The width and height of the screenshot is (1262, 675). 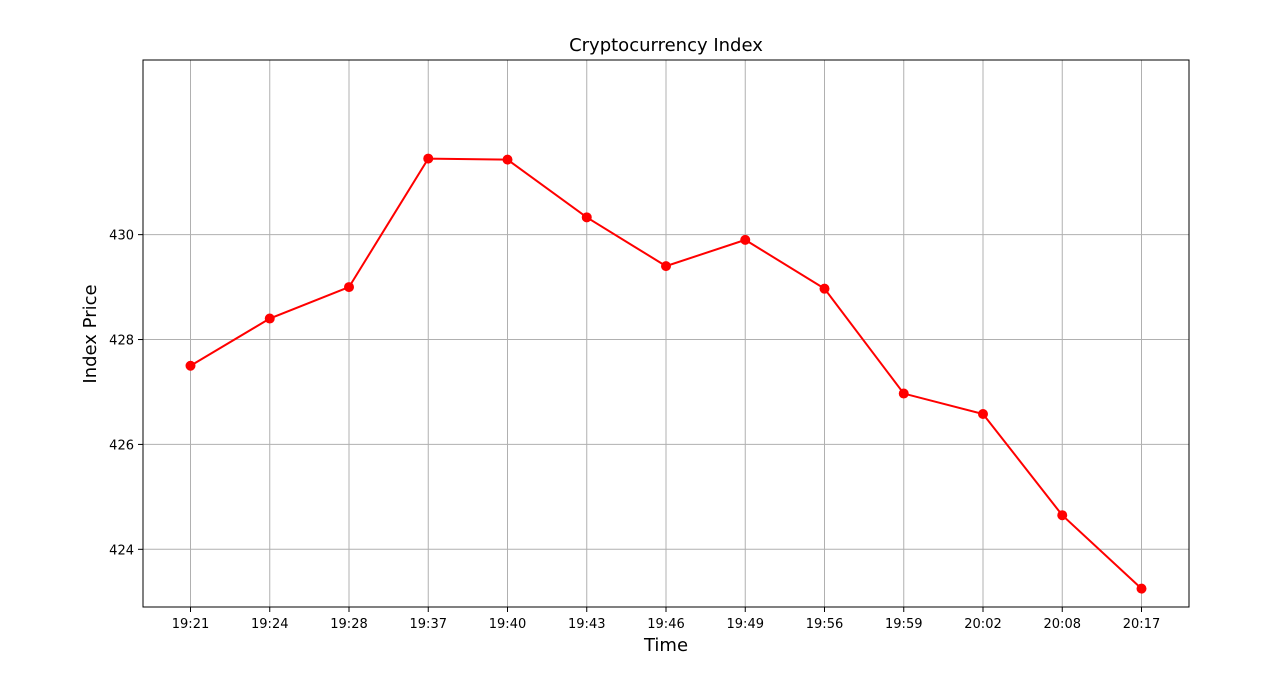 I want to click on x-tick-label: 19:46, so click(x=665, y=624).